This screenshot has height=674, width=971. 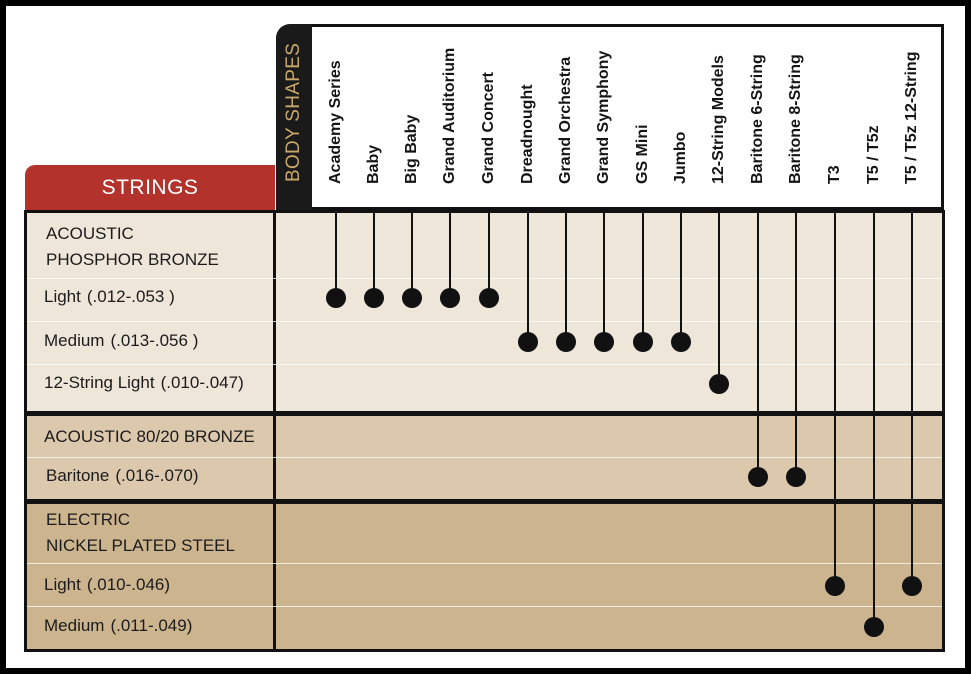 What do you see at coordinates (373, 164) in the screenshot?
I see `column-label: Baby` at bounding box center [373, 164].